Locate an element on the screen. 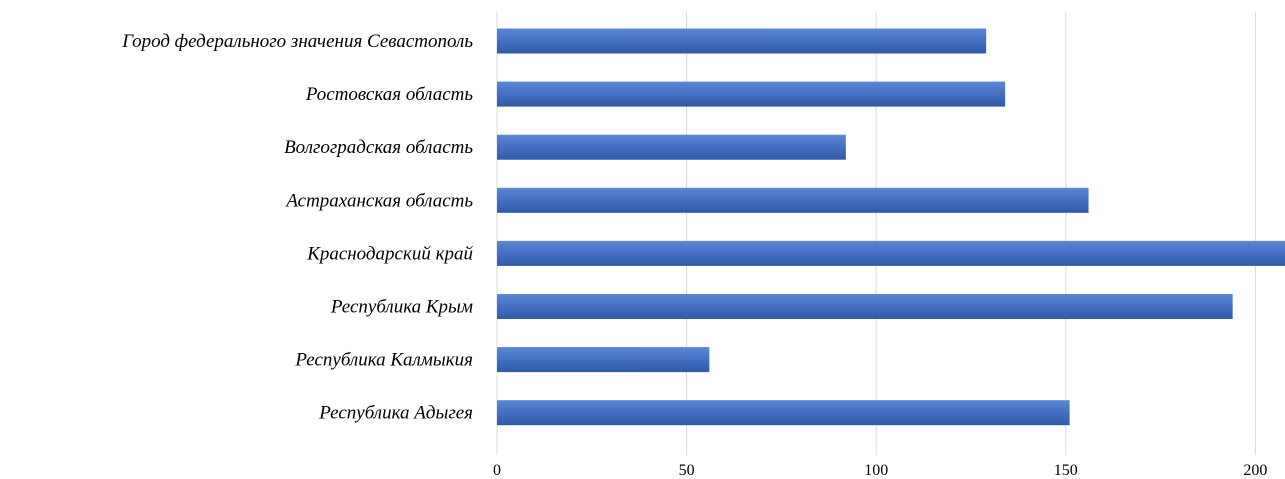 Image resolution: width=1285 pixels, height=479 pixels. category-label: Республика Калмыкия is located at coordinates (383, 360).